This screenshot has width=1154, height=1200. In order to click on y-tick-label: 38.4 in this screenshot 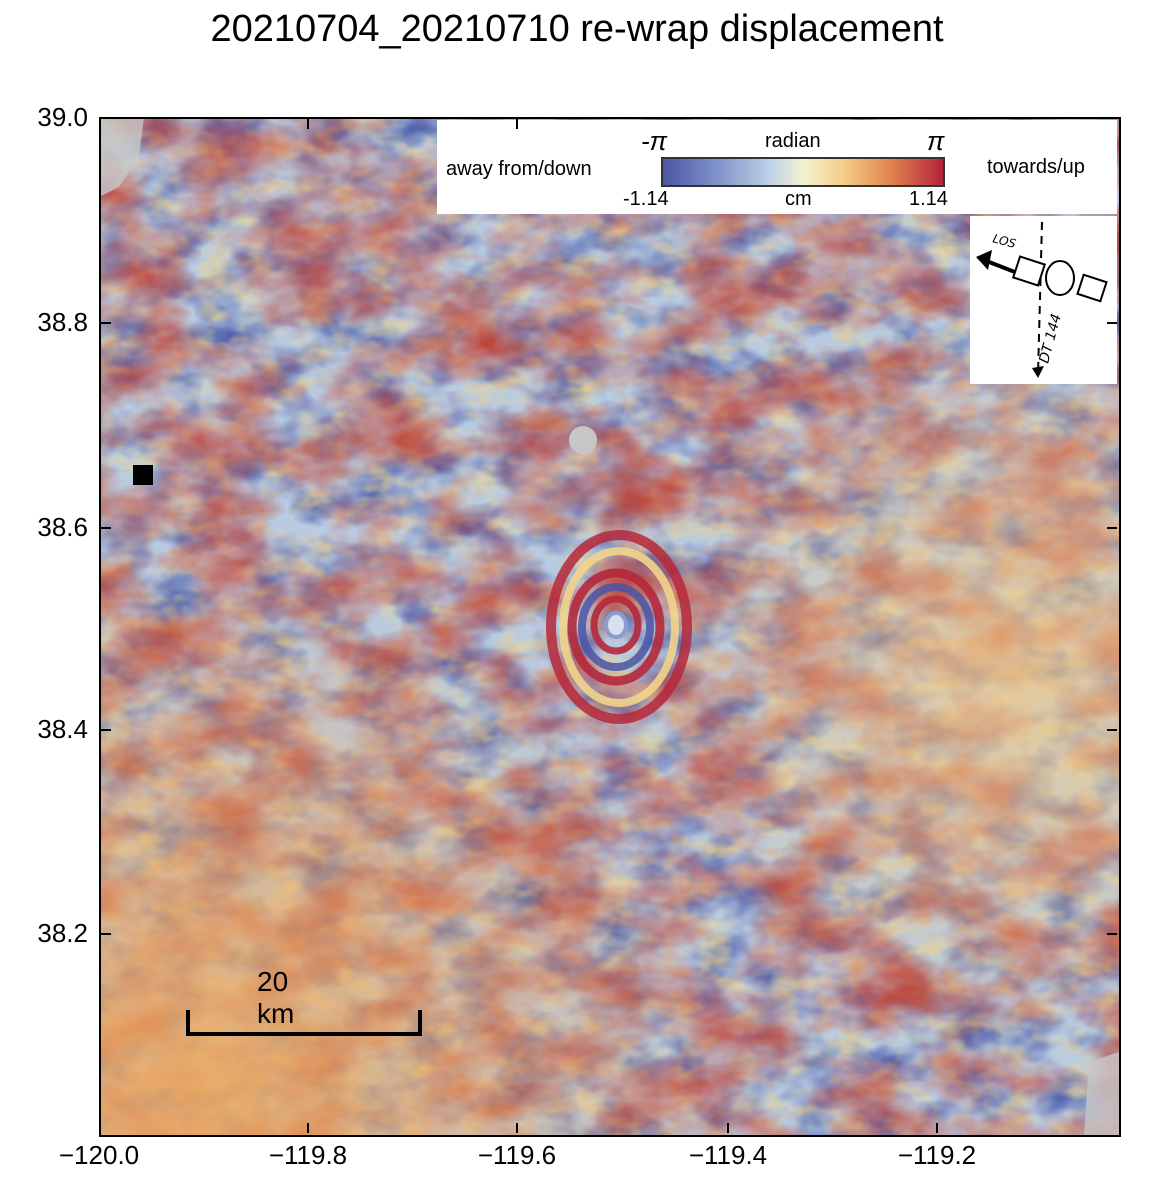, I will do `click(62, 729)`.